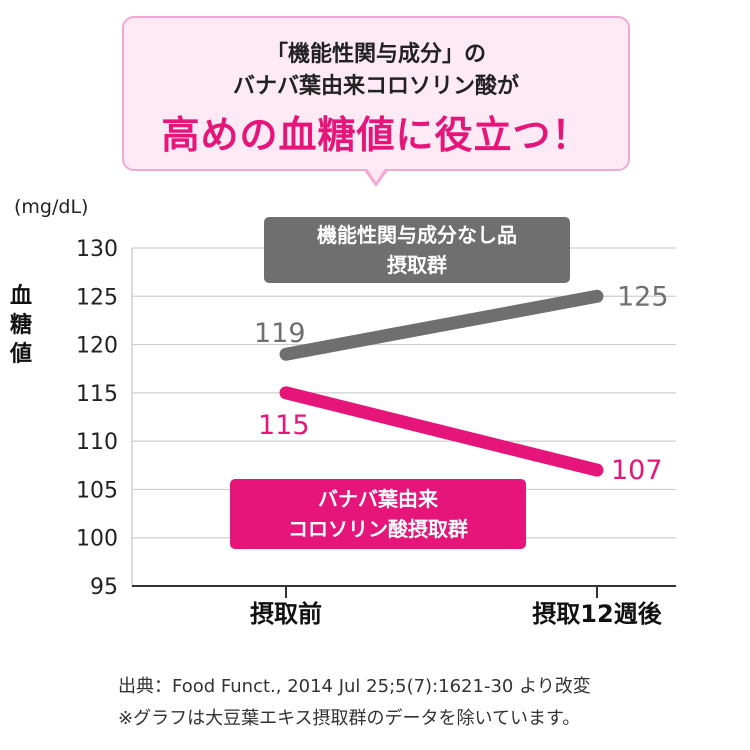 The image size is (750, 750). What do you see at coordinates (597, 614) in the screenshot?
I see `x-tick-label: 摂取12週後` at bounding box center [597, 614].